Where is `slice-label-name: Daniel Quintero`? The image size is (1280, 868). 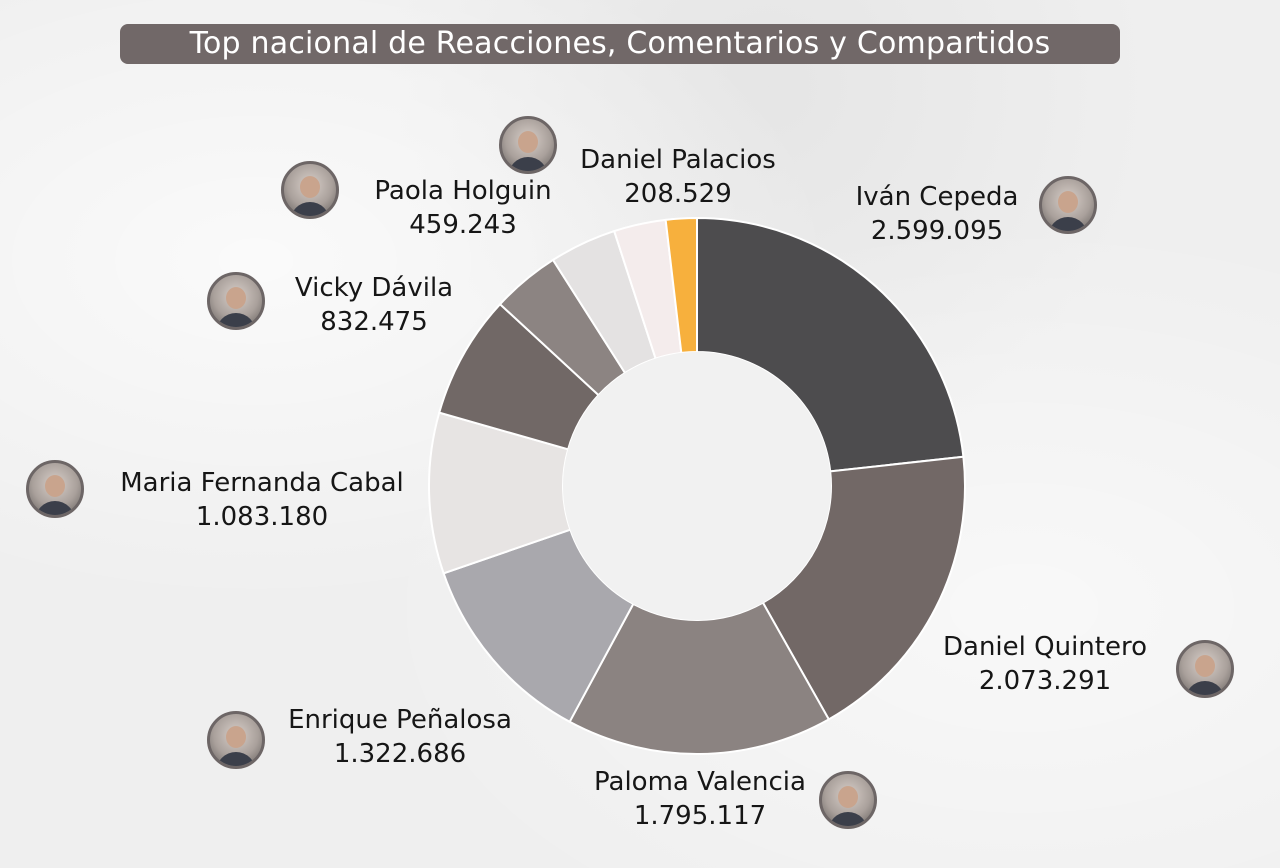
slice-label-name: Daniel Quintero is located at coordinates (1044, 647).